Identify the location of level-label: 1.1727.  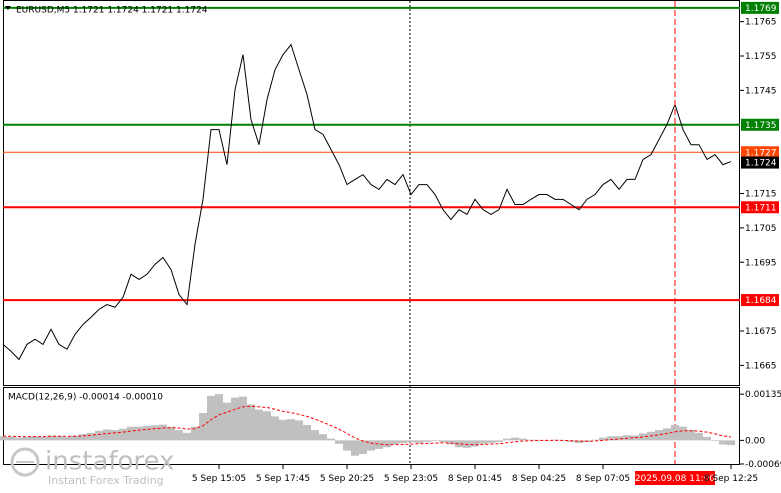
(761, 153).